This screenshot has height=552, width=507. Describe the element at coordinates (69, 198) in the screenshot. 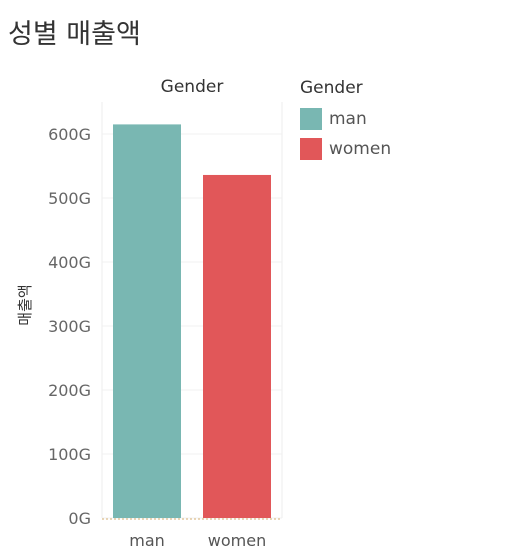

I see `y-tick-label: 500G` at that location.